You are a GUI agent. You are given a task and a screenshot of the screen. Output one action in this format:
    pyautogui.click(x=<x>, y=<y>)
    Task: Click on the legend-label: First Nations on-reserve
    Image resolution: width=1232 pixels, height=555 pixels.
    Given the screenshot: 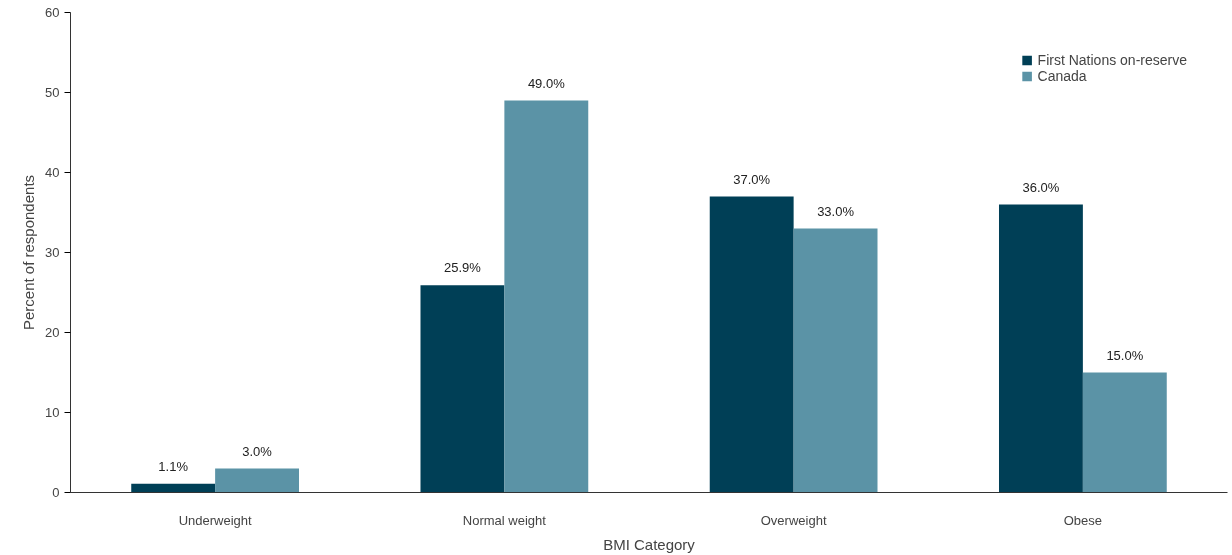 What is the action you would take?
    pyautogui.click(x=1112, y=60)
    